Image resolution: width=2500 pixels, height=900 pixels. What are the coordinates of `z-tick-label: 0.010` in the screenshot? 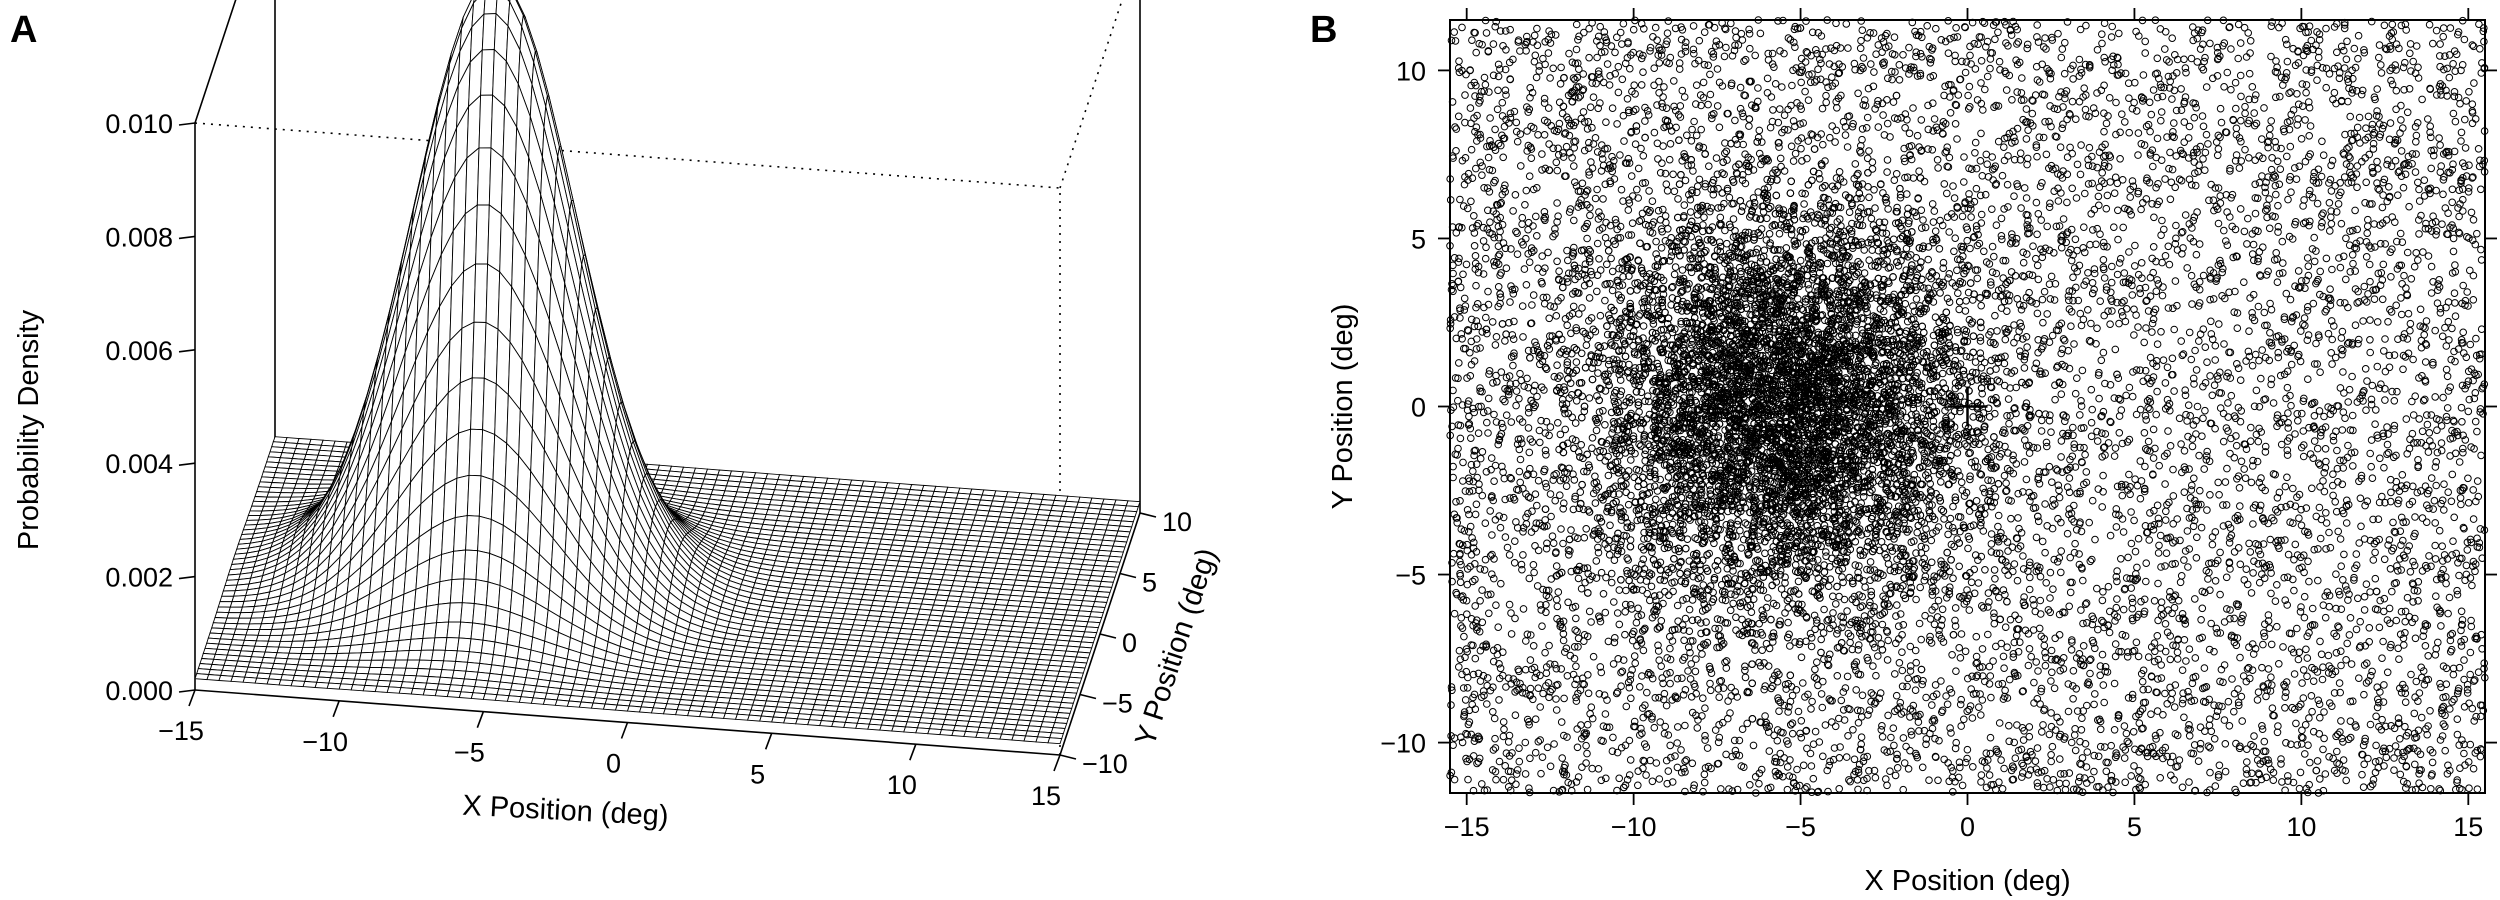 It's located at (139, 124).